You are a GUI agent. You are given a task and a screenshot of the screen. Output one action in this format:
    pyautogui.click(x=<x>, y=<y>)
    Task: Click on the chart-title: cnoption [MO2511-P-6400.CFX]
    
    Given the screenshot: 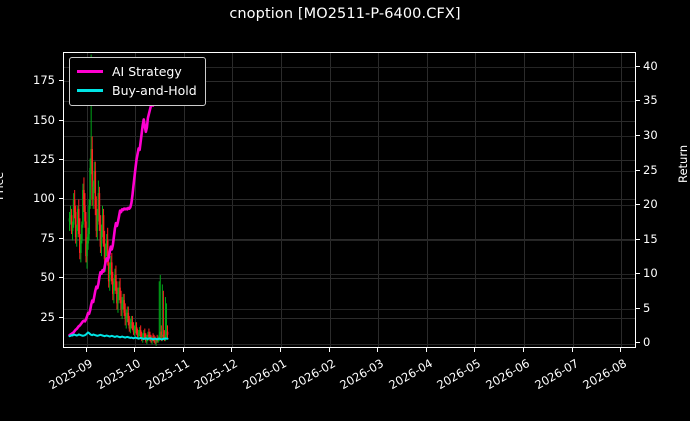 What is the action you would take?
    pyautogui.click(x=345, y=14)
    